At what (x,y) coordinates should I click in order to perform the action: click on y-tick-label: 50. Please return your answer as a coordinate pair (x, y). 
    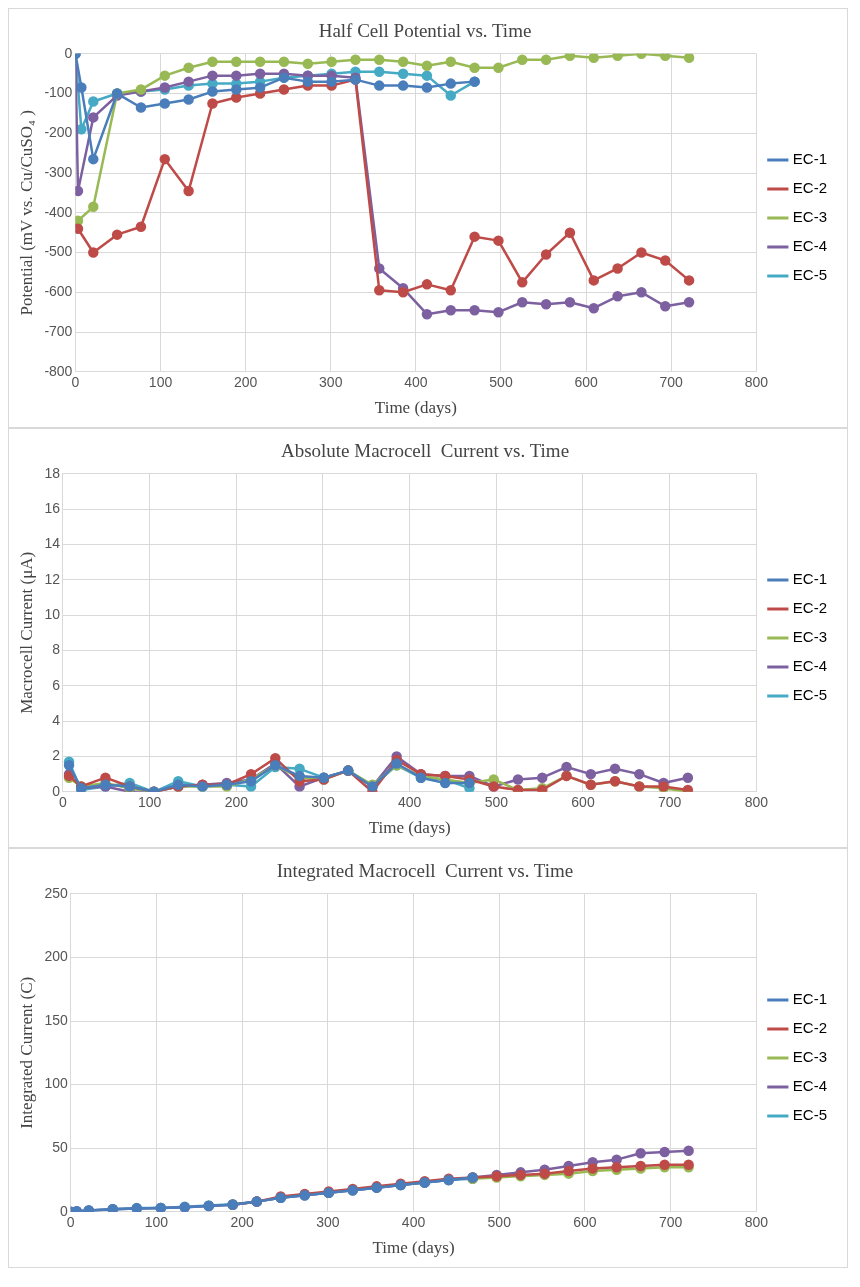
    Looking at the image, I should click on (60, 1147).